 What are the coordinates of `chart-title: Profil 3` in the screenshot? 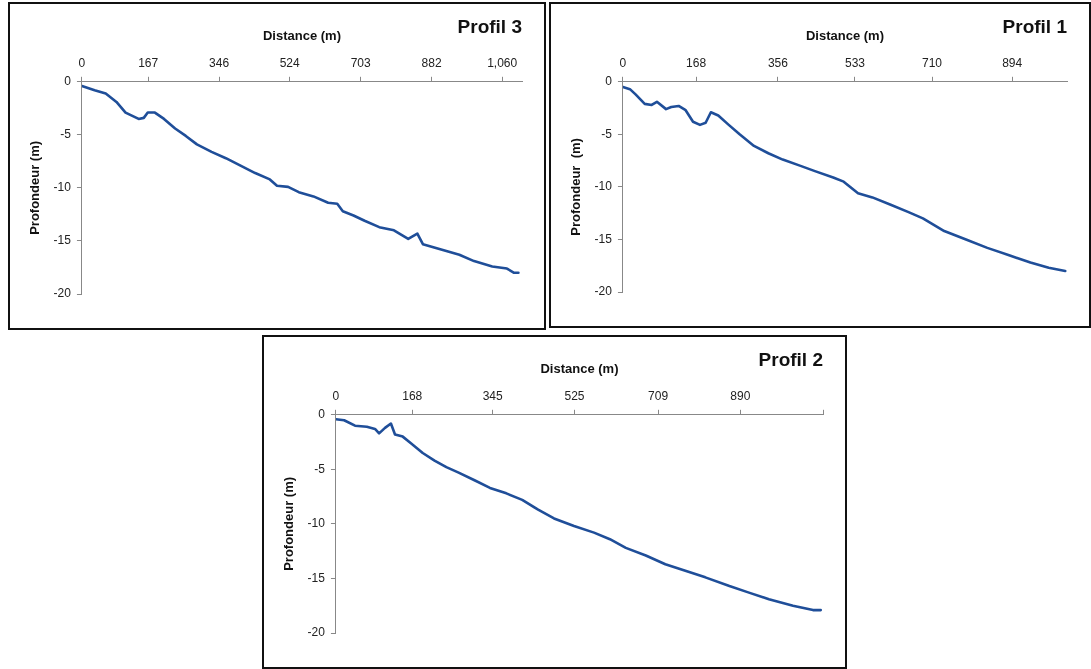 It's located at (489, 26).